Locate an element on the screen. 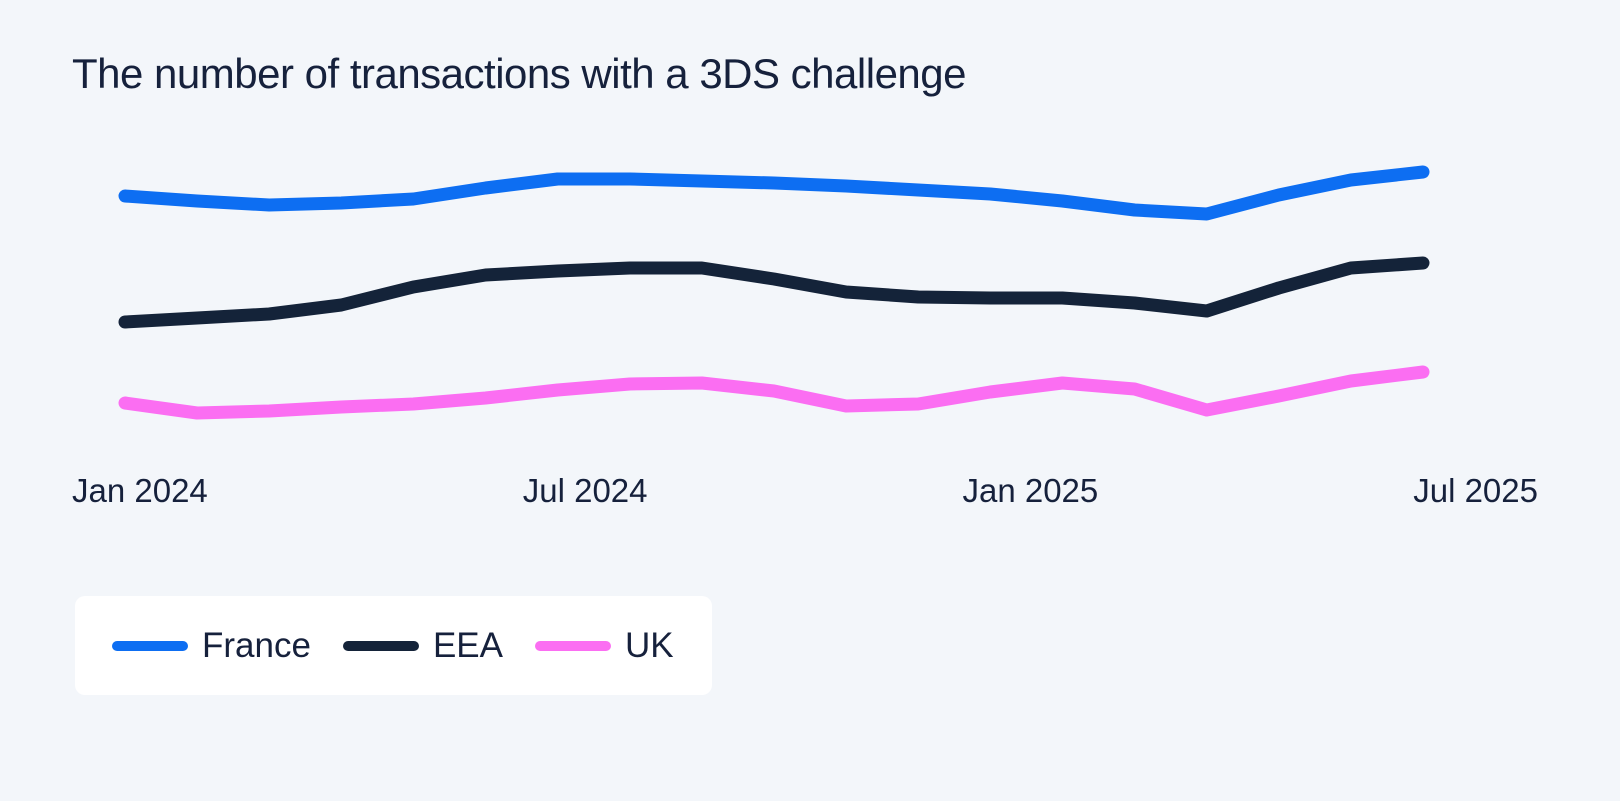 Image resolution: width=1620 pixels, height=801 pixels. x-tick-jan-2024: Jan 2024 is located at coordinates (140, 490).